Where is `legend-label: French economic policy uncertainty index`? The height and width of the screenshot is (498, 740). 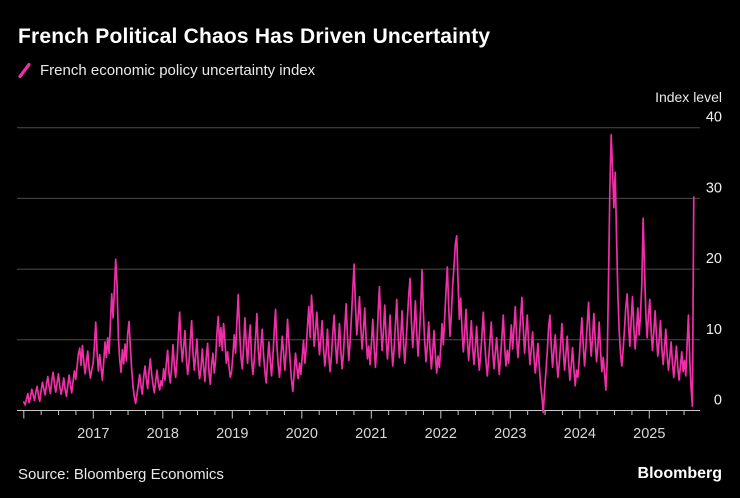
legend-label: French economic policy uncertainty index is located at coordinates (178, 70).